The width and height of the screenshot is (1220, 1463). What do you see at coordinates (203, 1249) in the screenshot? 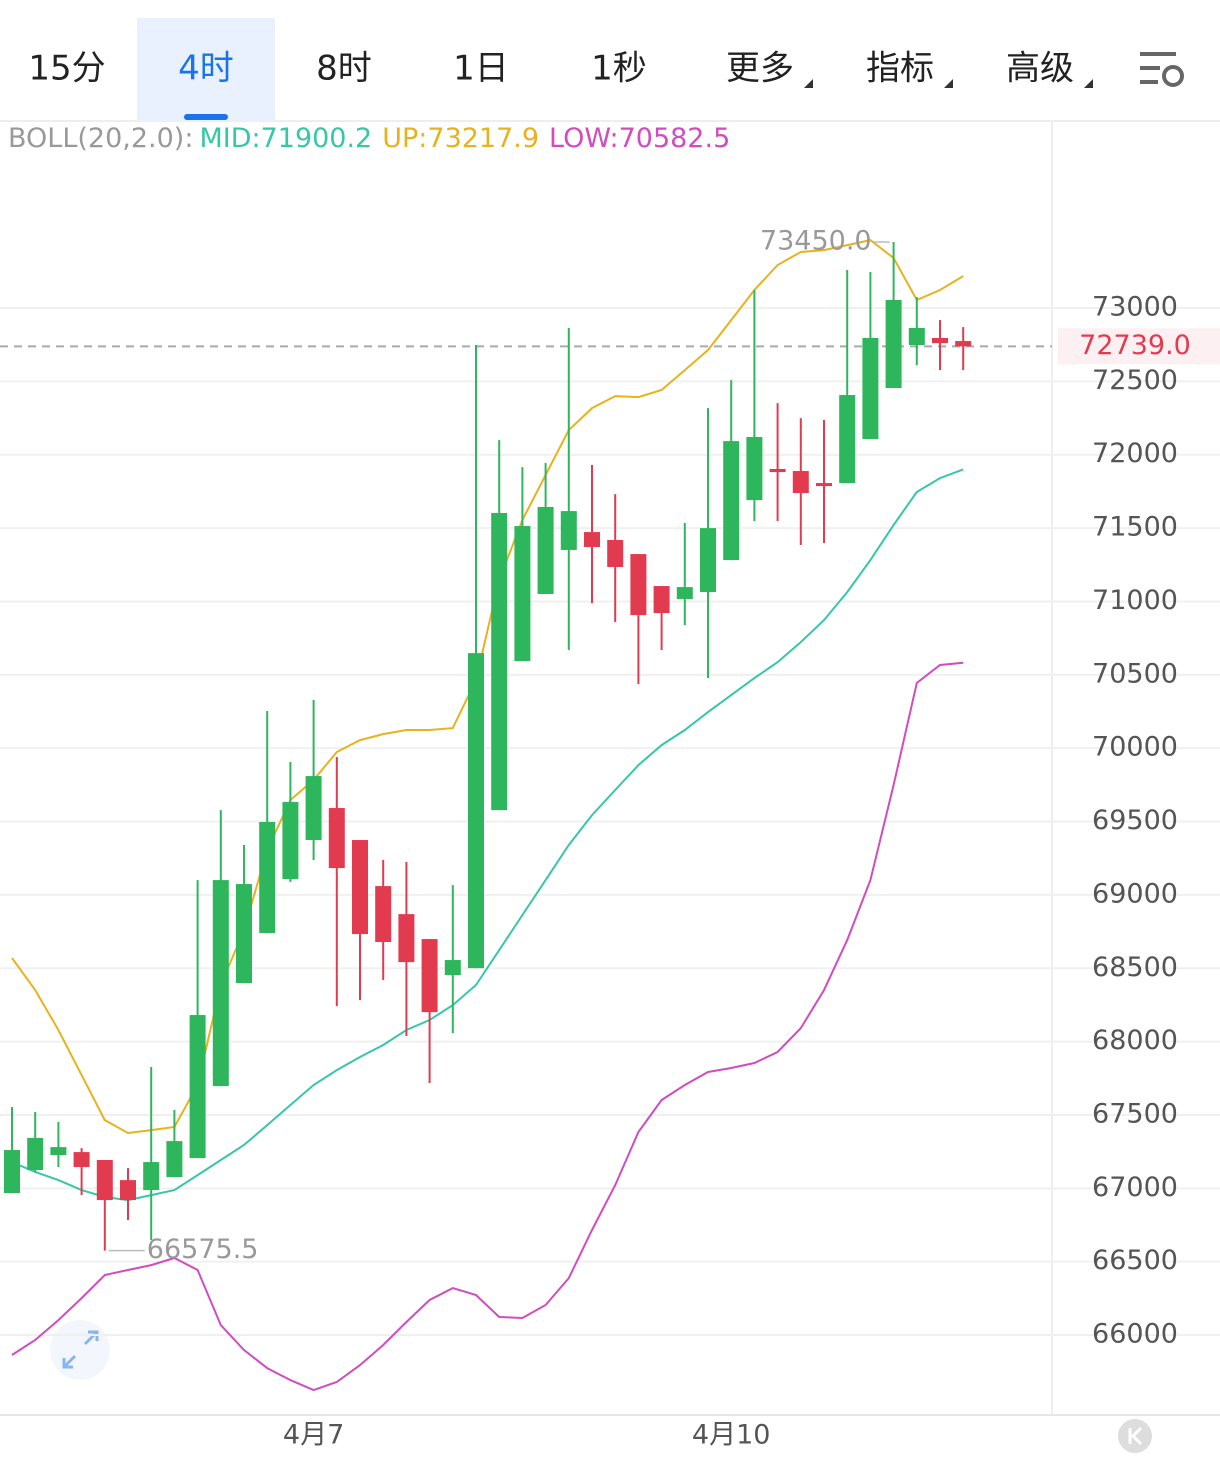
I see `low-annotation: 66575.5` at bounding box center [203, 1249].